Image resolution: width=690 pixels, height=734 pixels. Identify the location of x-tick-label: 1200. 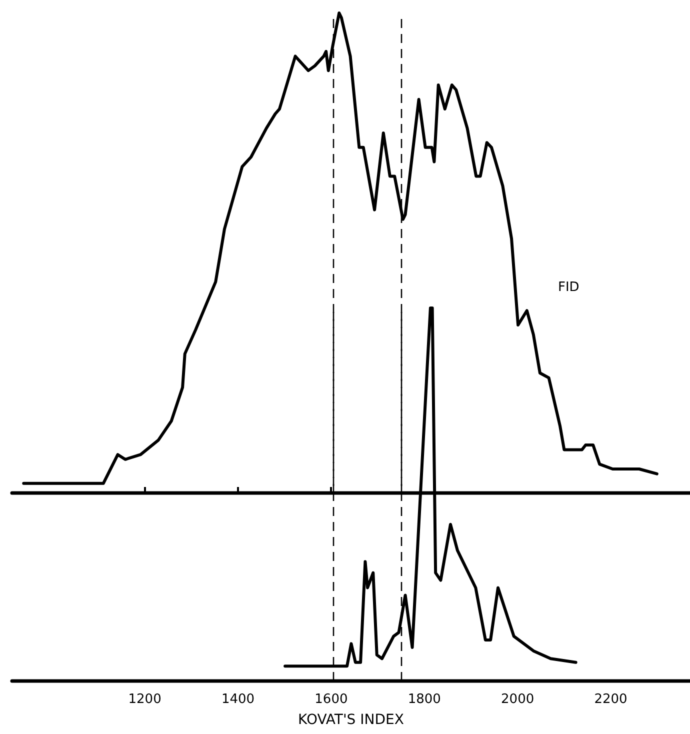
(145, 699).